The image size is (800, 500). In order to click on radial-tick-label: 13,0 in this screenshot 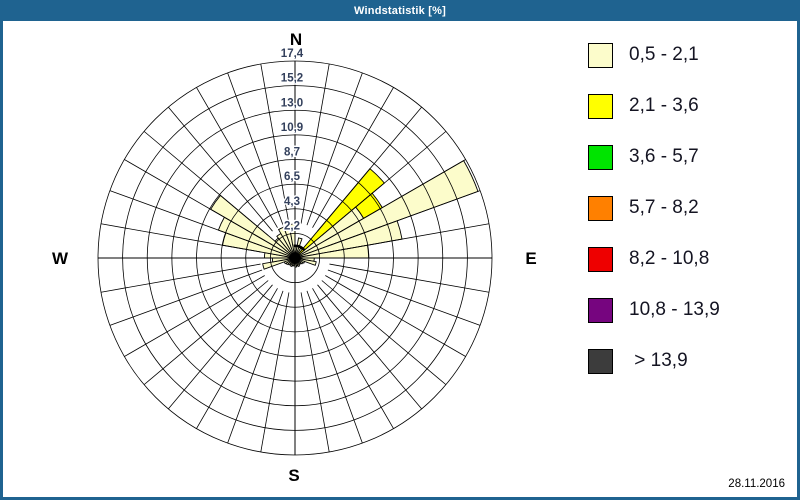, I will do `click(292, 103)`.